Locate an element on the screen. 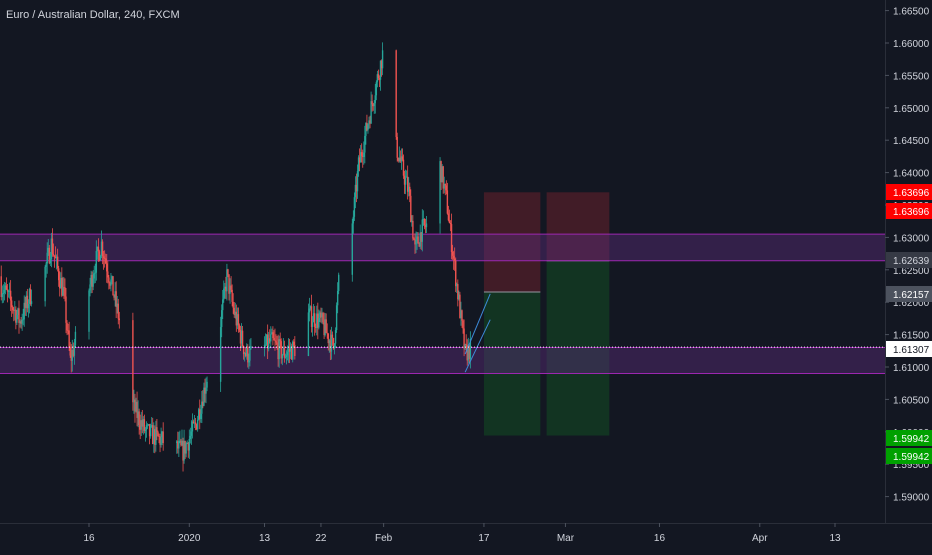 The image size is (932, 555). take-profit-zone is located at coordinates (512, 364).